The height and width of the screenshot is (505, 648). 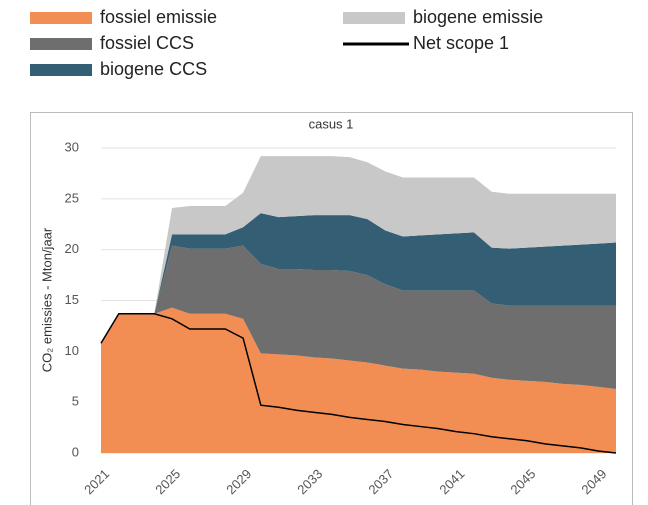 I want to click on legend-label: fossiel emissie, so click(x=158, y=17).